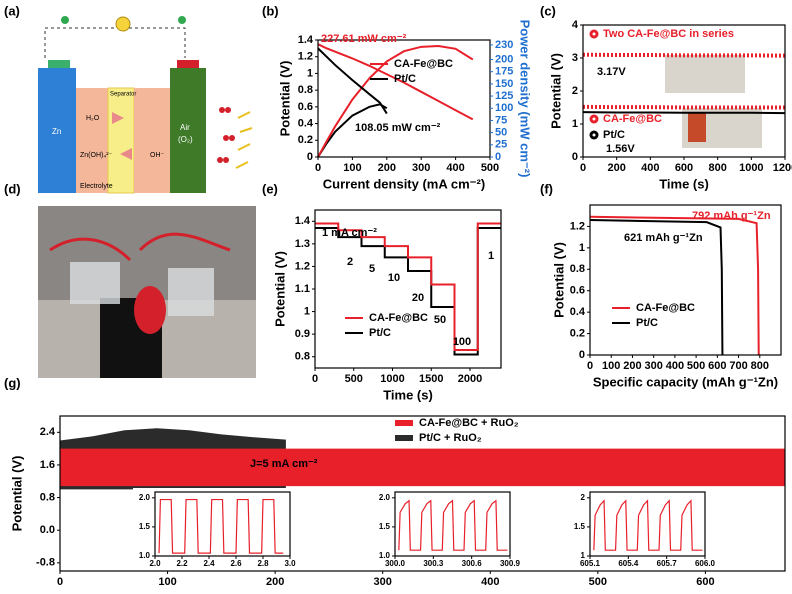 This screenshot has width=792, height=594. What do you see at coordinates (188, 64) in the screenshot?
I see `terminal` at bounding box center [188, 64].